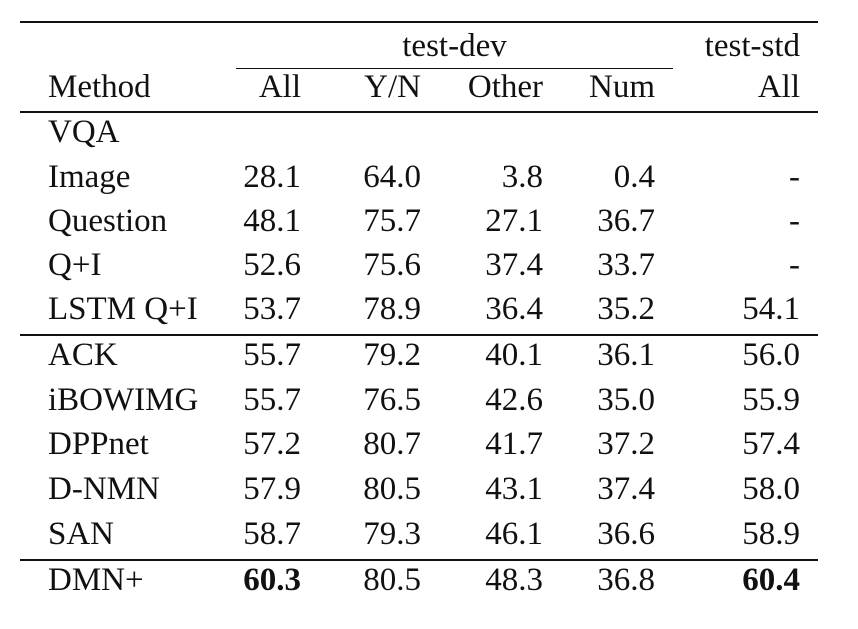  Describe the element at coordinates (272, 265) in the screenshot. I see `table-cell: 52.6` at that location.